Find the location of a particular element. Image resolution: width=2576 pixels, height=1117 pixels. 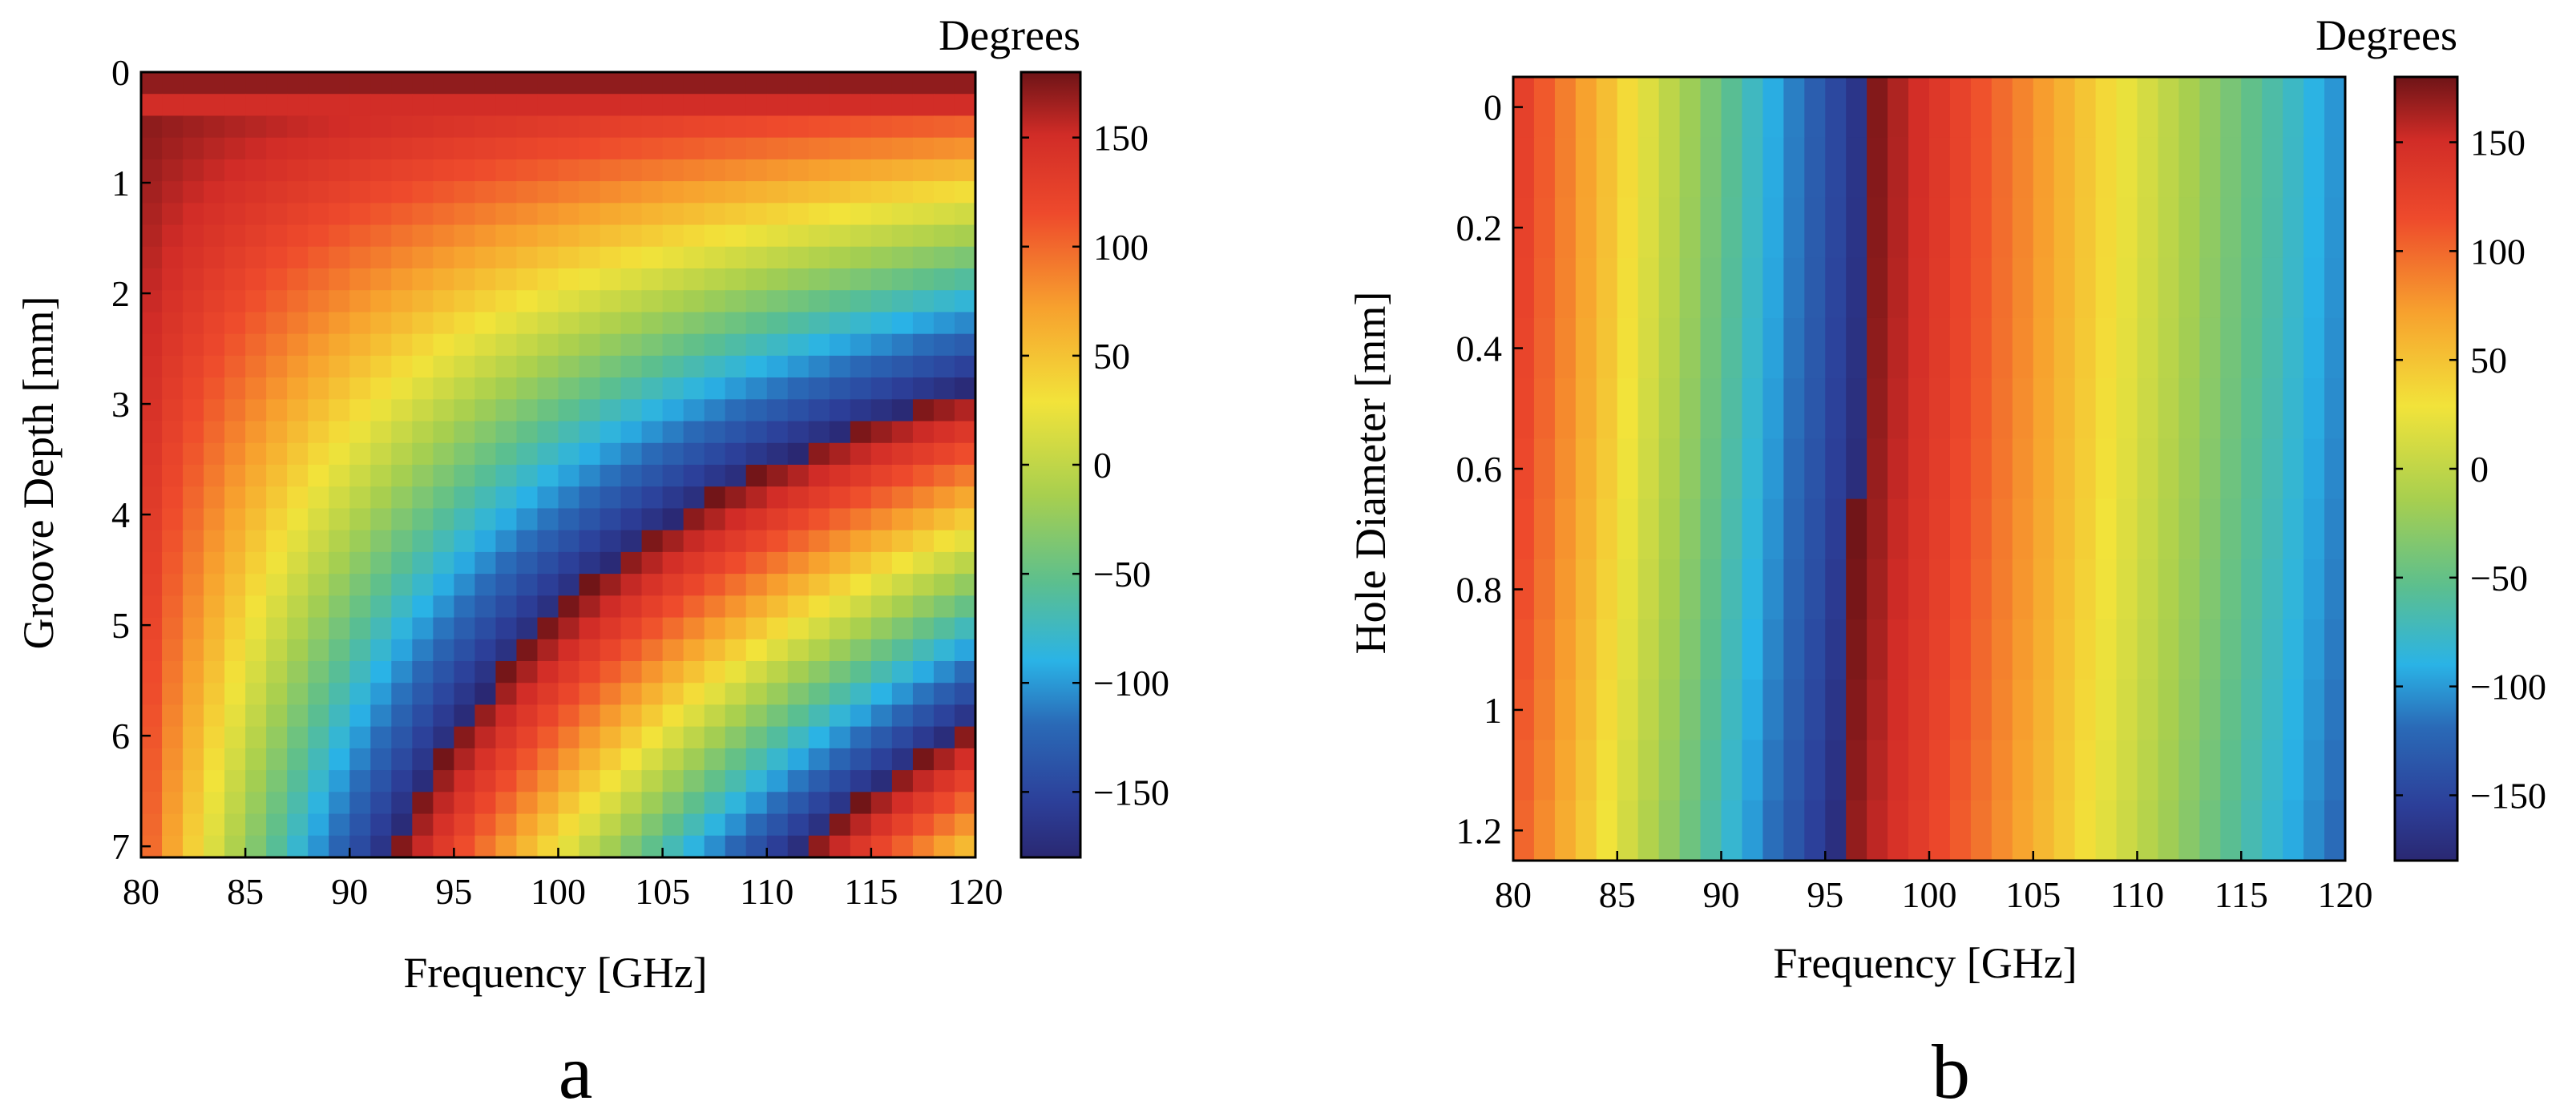

x-tick-label: 80 is located at coordinates (1513, 894).